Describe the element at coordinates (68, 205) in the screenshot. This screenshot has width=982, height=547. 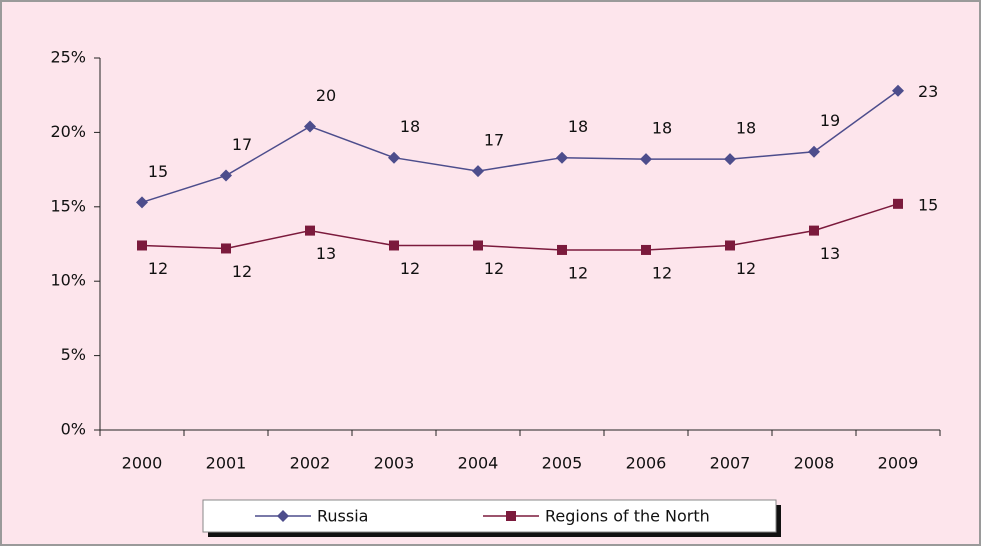
I see `y-tick-label: 15%` at that location.